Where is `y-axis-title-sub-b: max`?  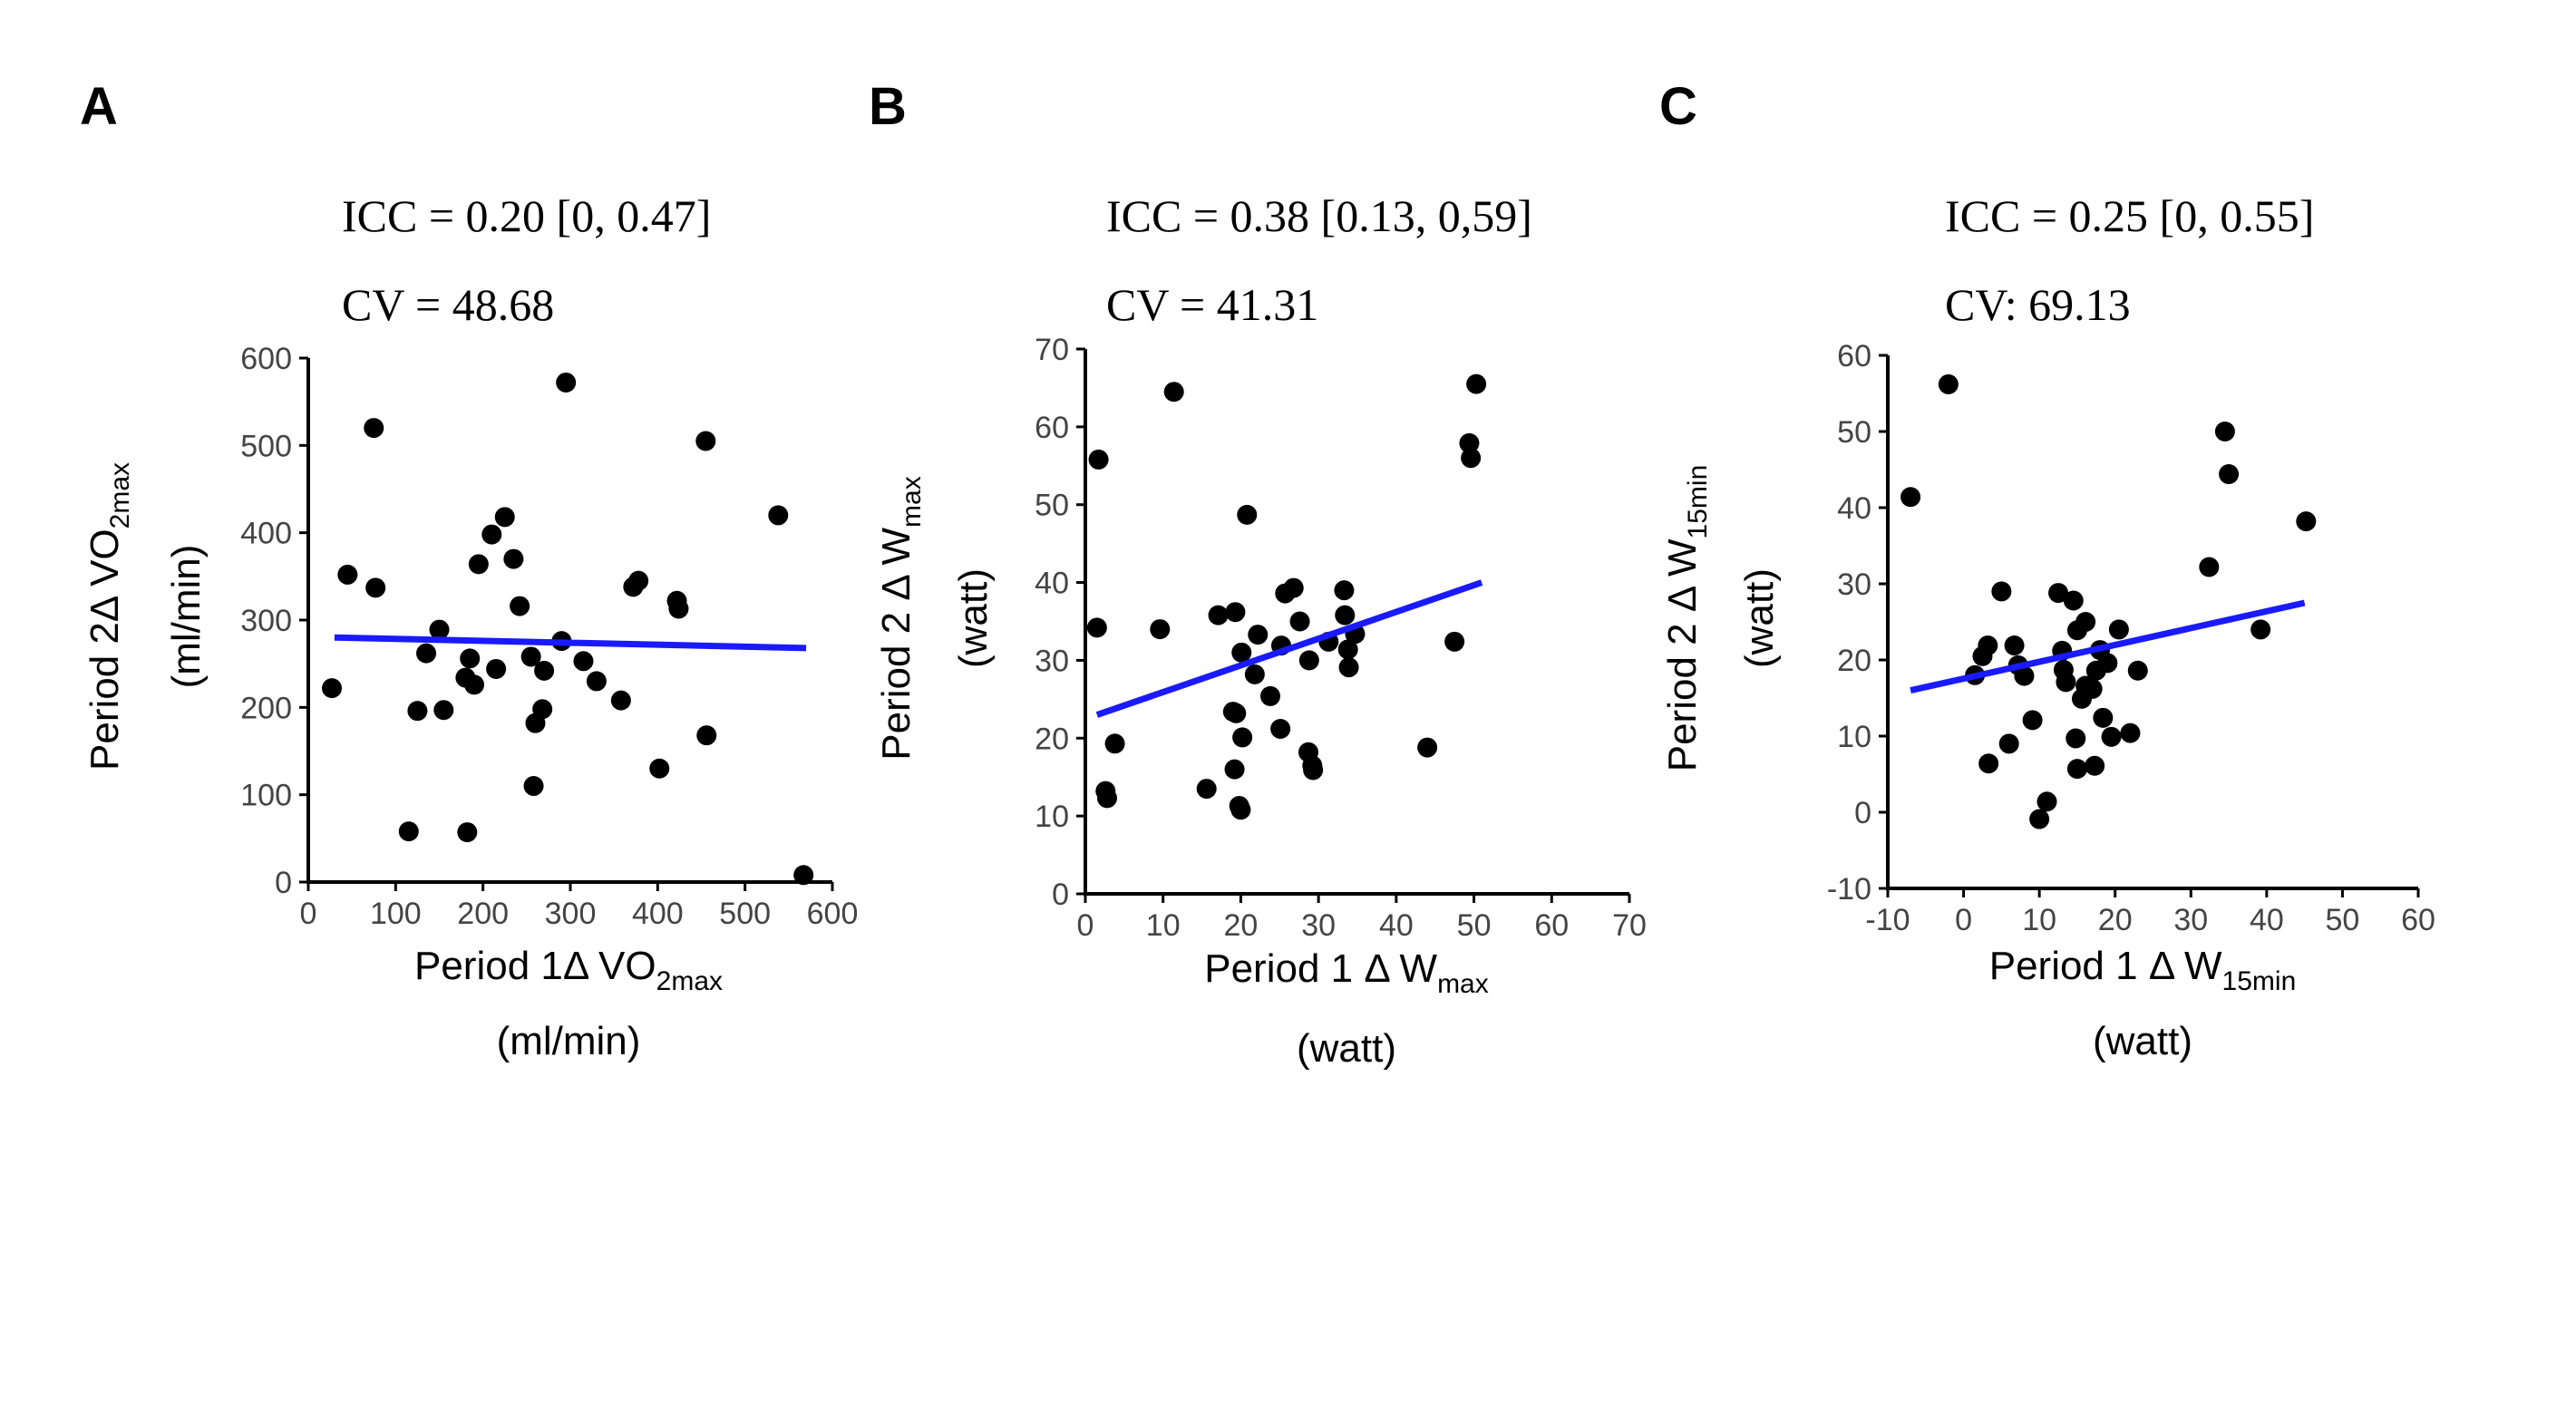
y-axis-title-sub-b: max is located at coordinates (912, 502).